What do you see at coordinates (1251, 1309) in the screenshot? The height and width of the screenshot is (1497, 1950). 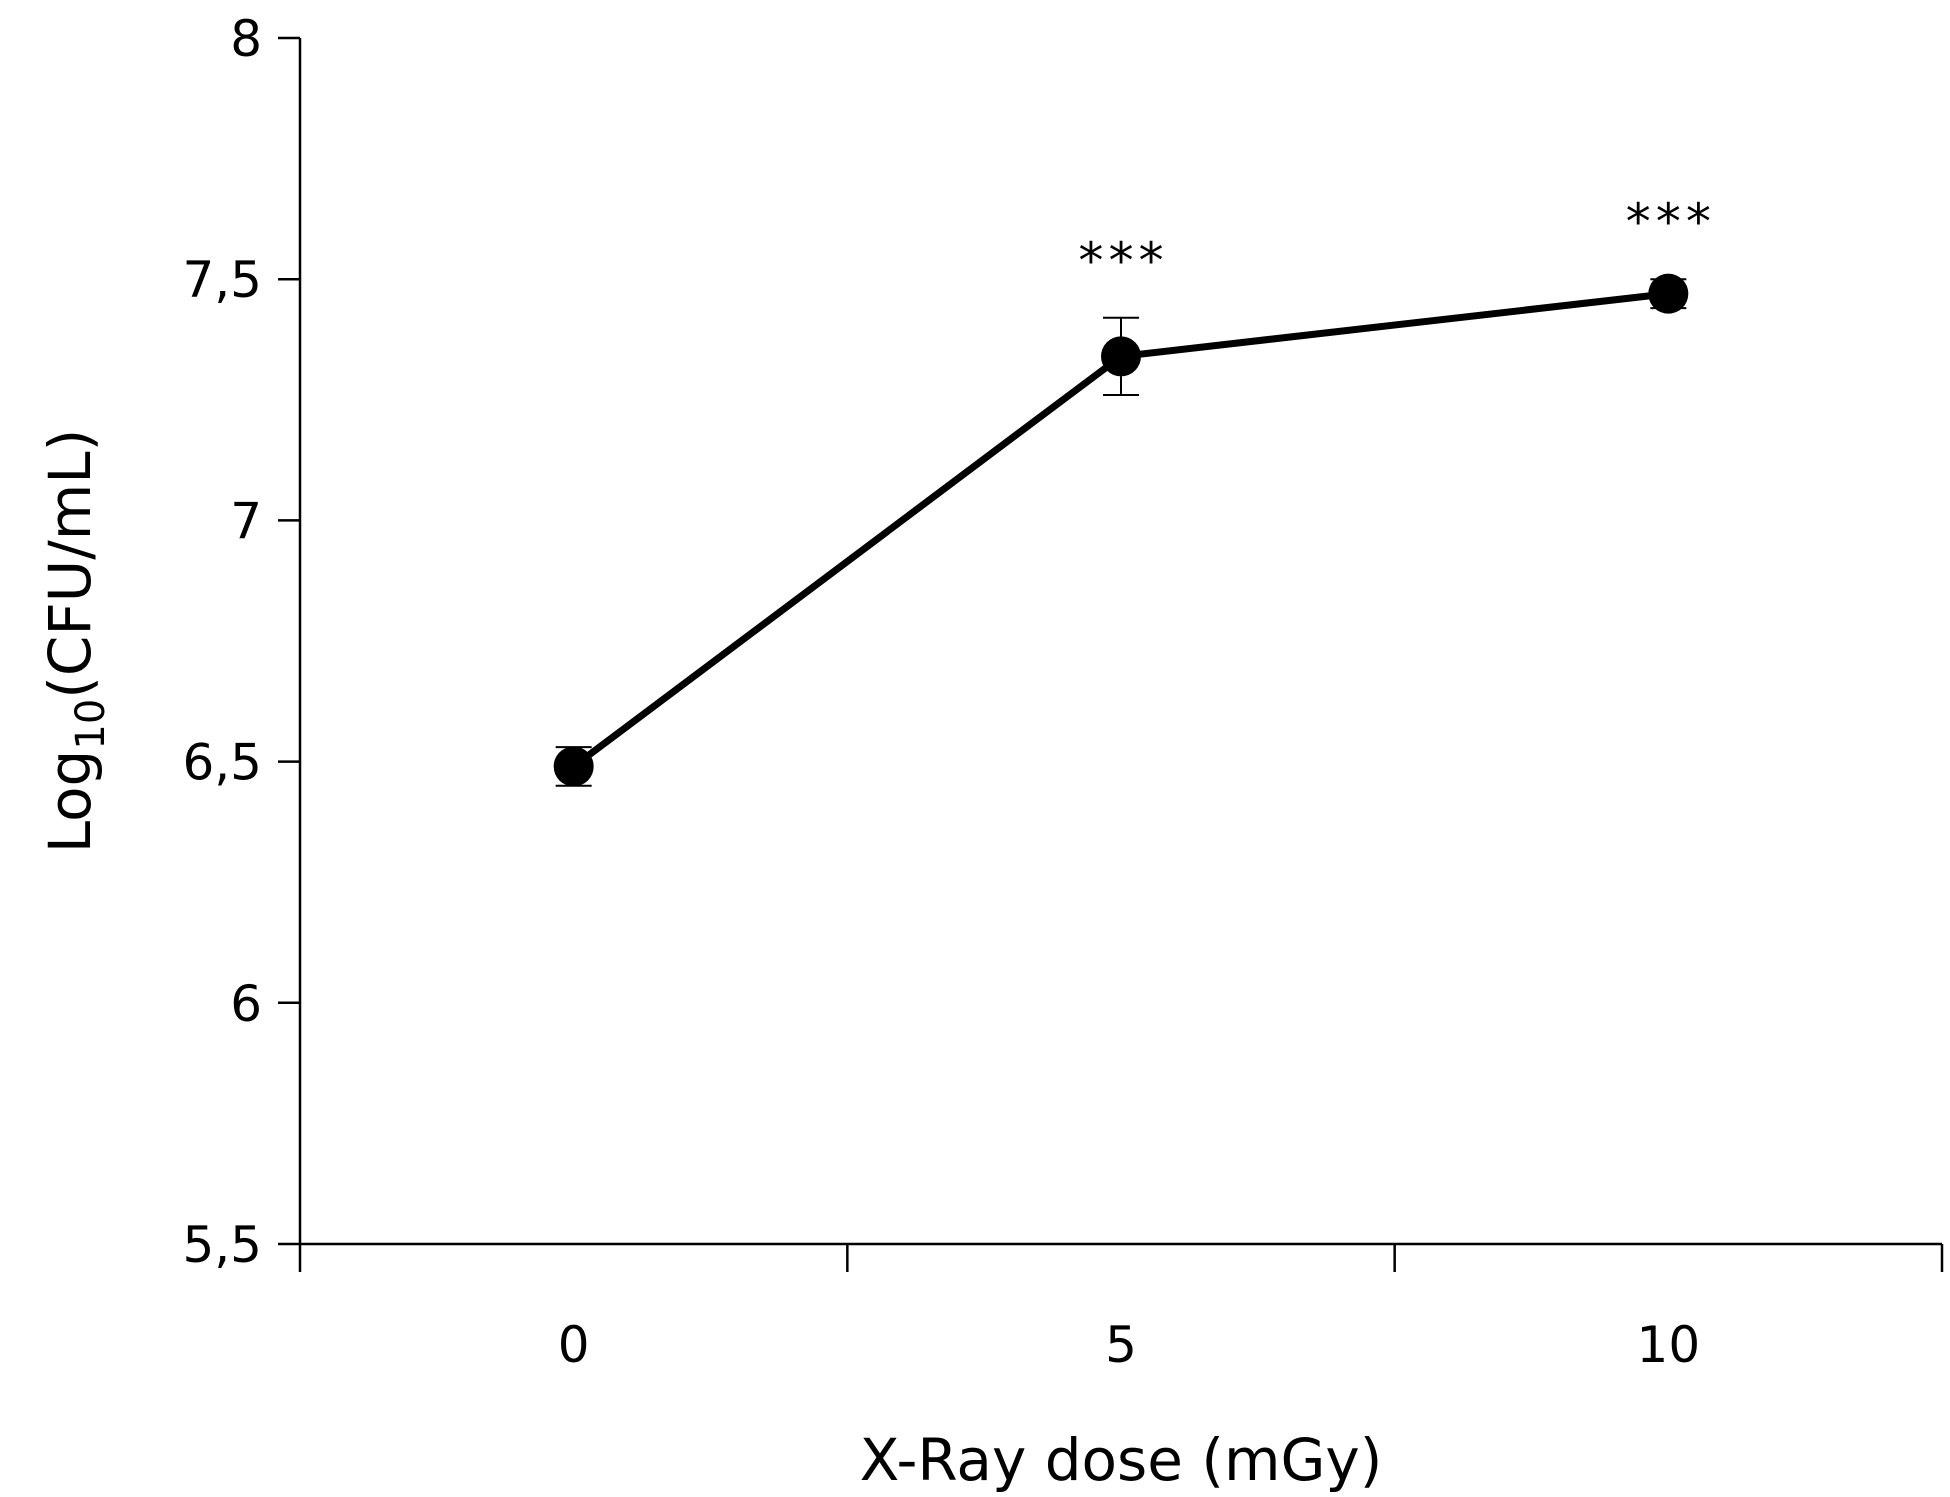 I see `x-axis-ticks: 0 5 10` at bounding box center [1251, 1309].